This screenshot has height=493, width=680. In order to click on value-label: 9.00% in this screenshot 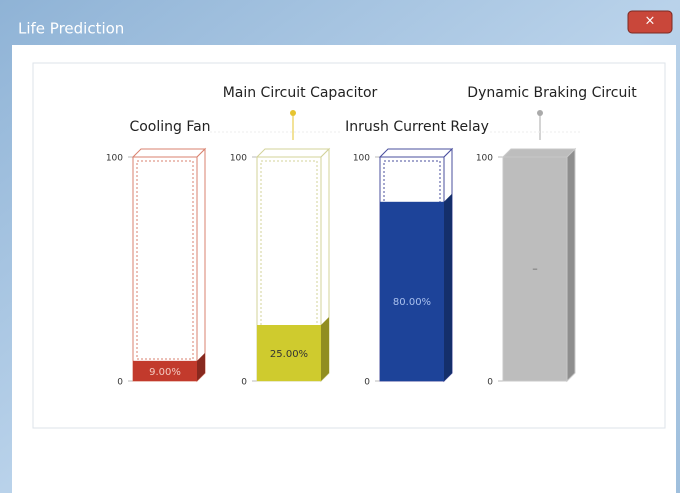, I will do `click(165, 372)`.